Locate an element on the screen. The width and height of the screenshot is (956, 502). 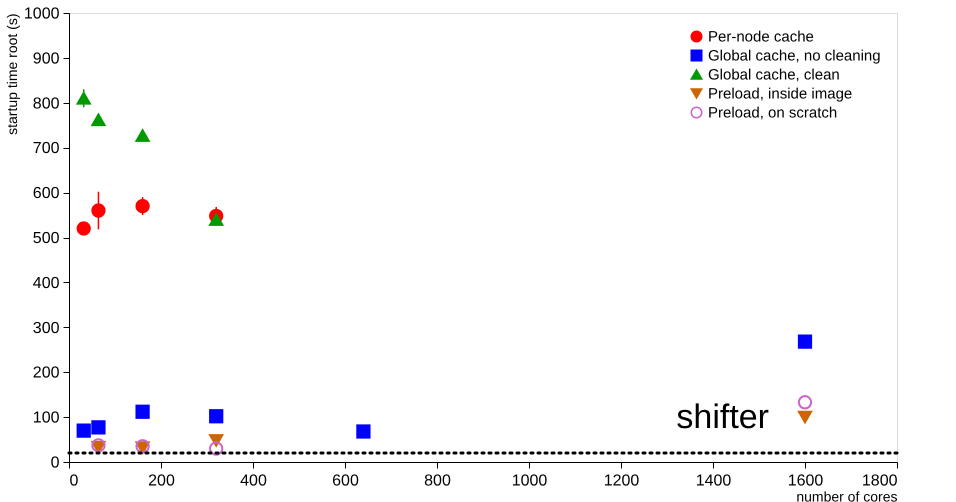
y-tick-label: 500 is located at coordinates (46, 238).